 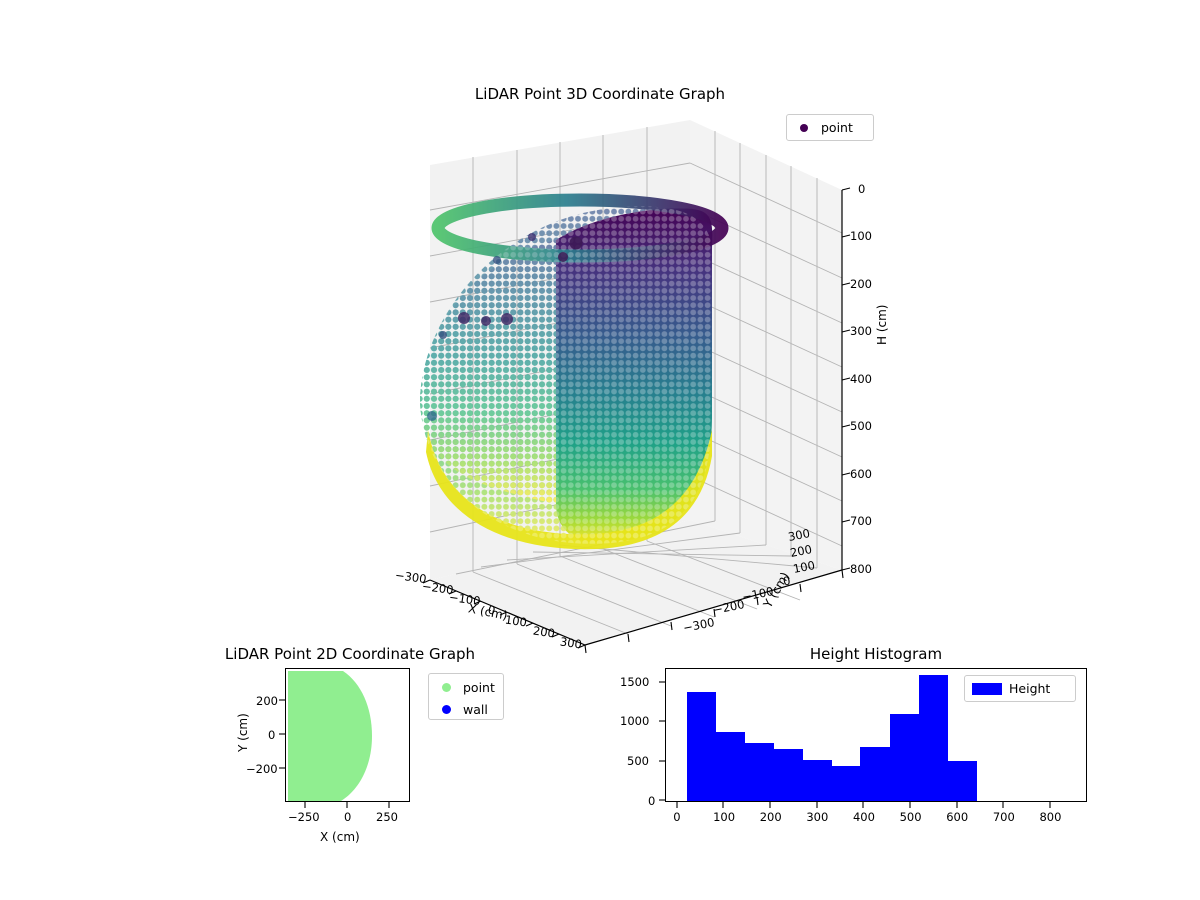 I want to click on legend-histogram: Height, so click(x=1020, y=688).